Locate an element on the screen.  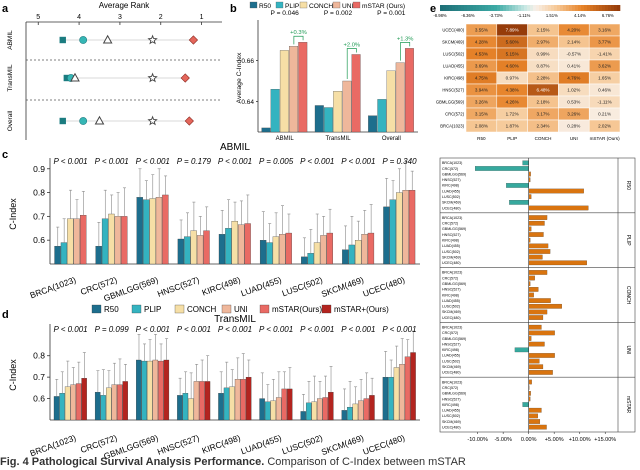
legend-swatch is located at coordinates (96, 309).